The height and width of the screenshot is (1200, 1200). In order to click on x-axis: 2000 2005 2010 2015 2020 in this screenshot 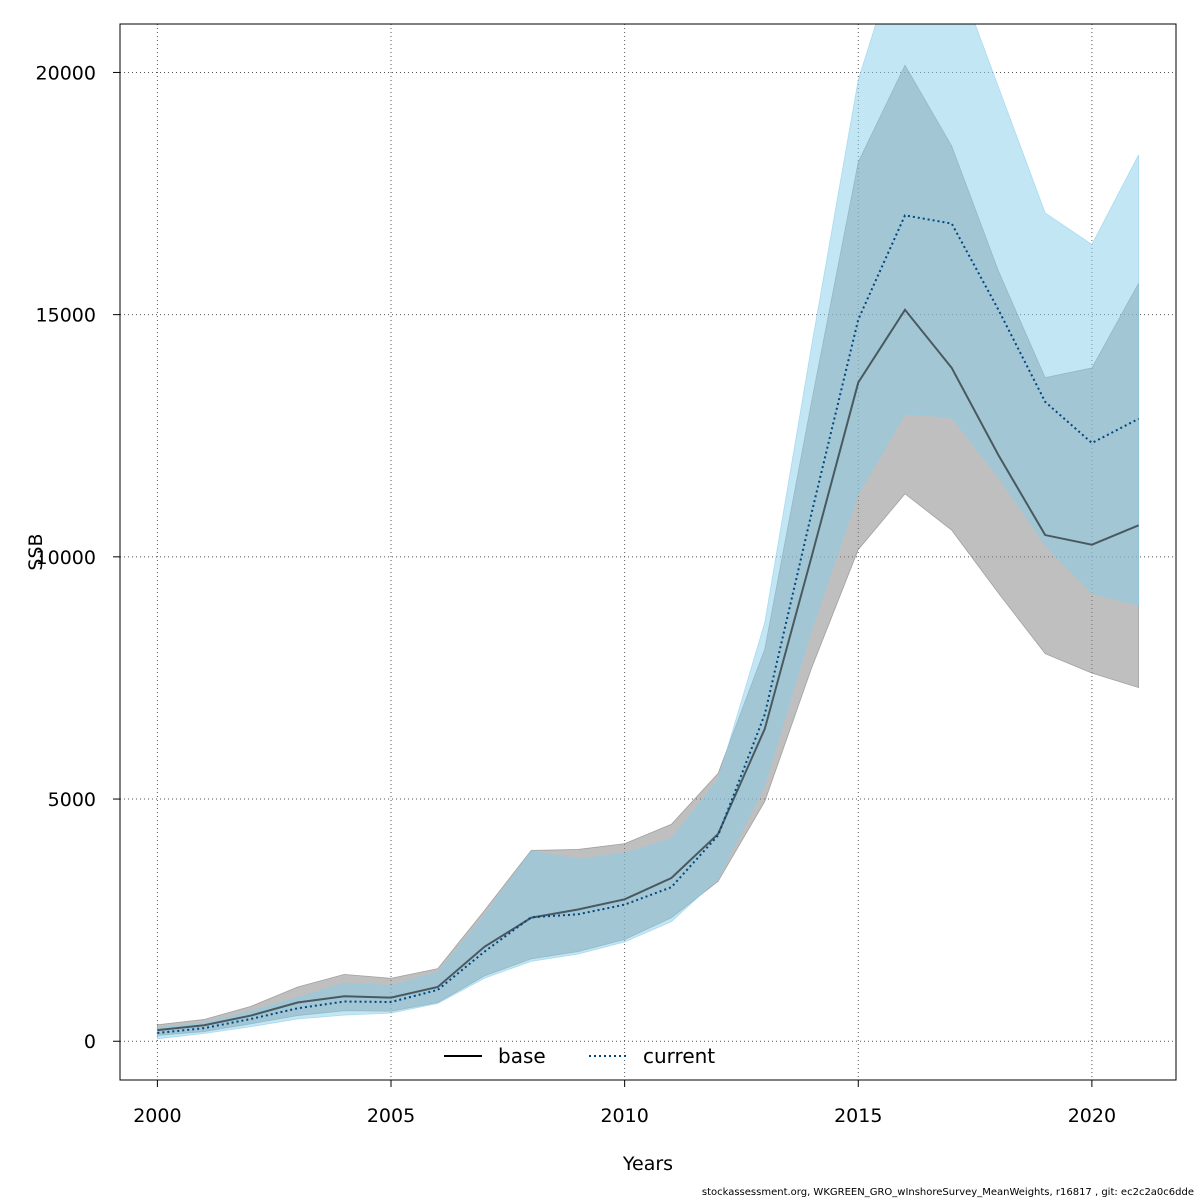, I will do `click(624, 1103)`.